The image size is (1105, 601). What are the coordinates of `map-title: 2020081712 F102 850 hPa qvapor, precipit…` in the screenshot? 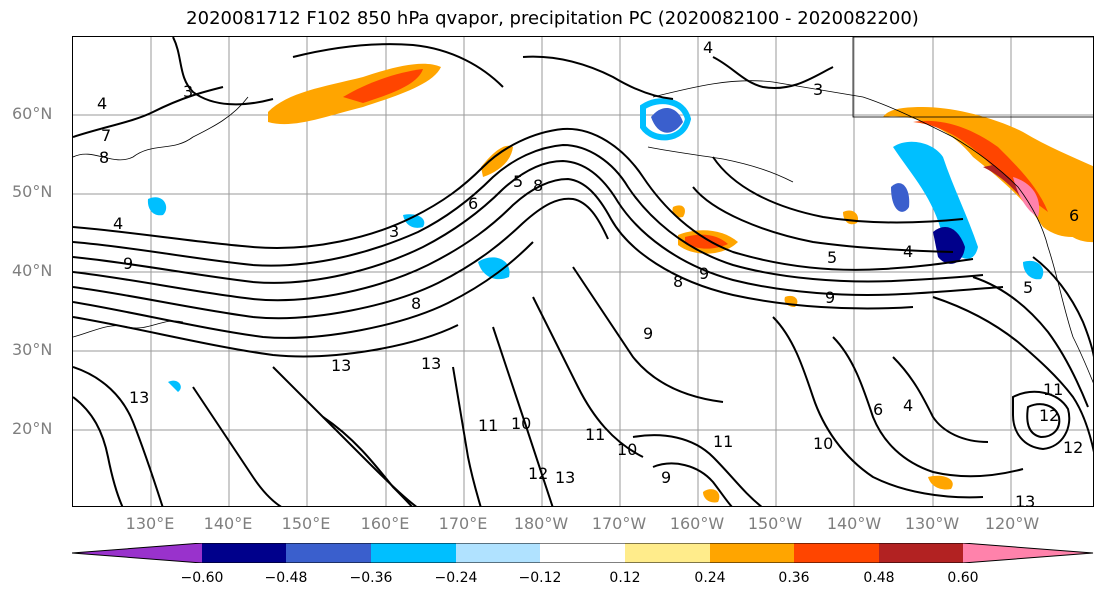 It's located at (552, 18).